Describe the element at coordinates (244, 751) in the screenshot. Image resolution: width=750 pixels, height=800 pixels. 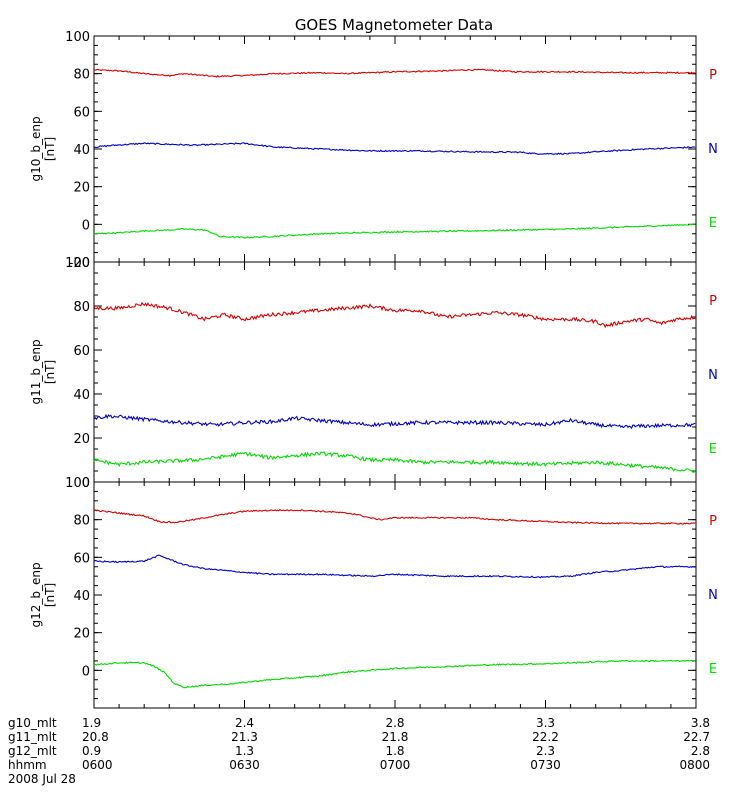
I see `footer-value: 1.3` at that location.